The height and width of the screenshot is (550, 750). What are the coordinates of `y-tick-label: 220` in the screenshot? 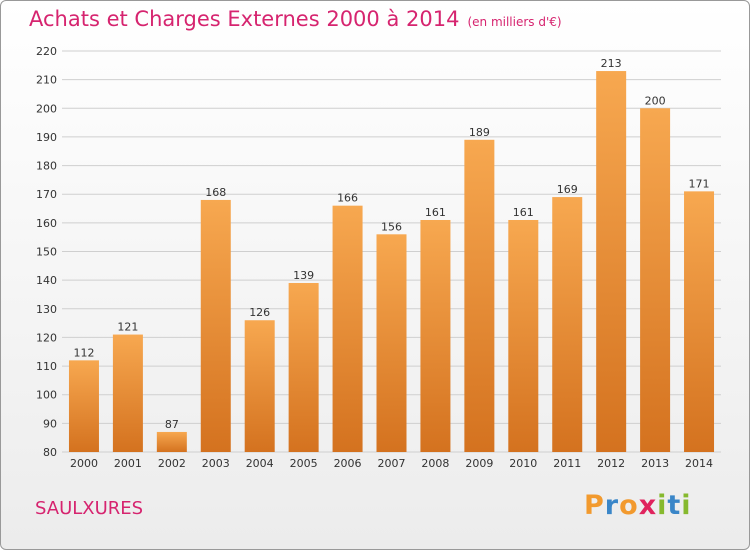 It's located at (46, 51).